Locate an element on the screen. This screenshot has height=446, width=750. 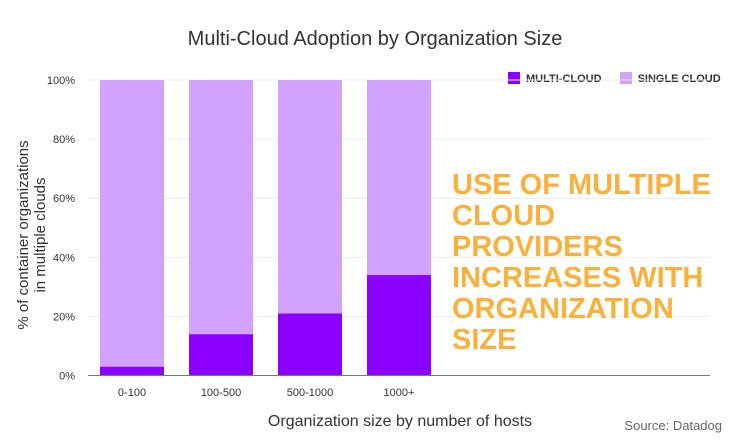
y-tick-label: 40% is located at coordinates (64, 258).